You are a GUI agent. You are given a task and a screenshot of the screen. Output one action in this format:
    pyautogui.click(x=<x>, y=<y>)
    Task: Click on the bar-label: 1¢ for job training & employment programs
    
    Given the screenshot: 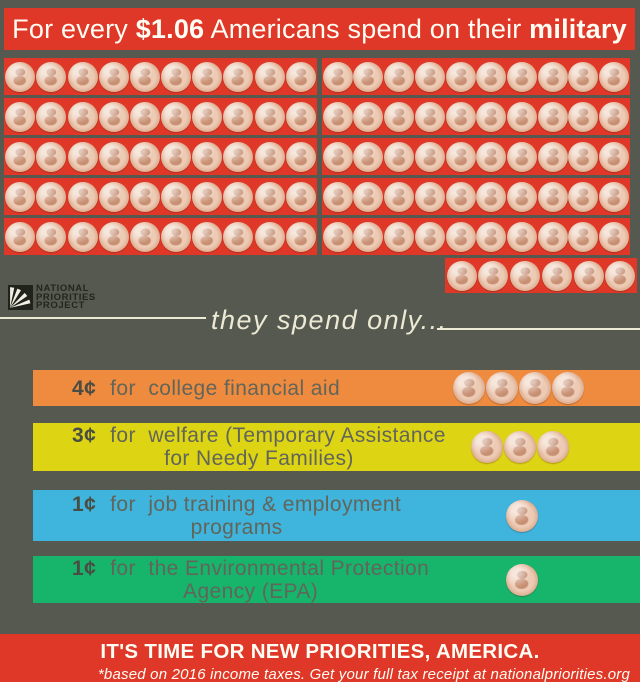 What is the action you would take?
    pyautogui.click(x=236, y=516)
    